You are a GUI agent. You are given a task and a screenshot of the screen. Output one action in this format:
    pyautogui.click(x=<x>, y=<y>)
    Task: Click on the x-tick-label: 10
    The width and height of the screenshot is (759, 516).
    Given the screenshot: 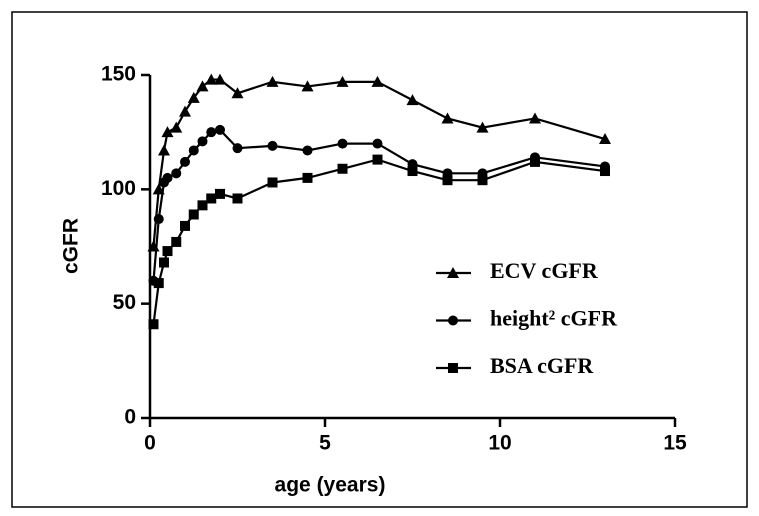 What is the action you would take?
    pyautogui.click(x=499, y=443)
    